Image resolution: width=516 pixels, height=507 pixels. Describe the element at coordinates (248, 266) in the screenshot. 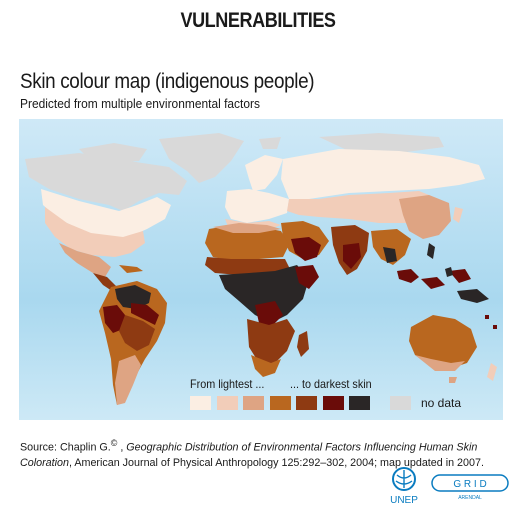

I see `region-sahel` at that location.